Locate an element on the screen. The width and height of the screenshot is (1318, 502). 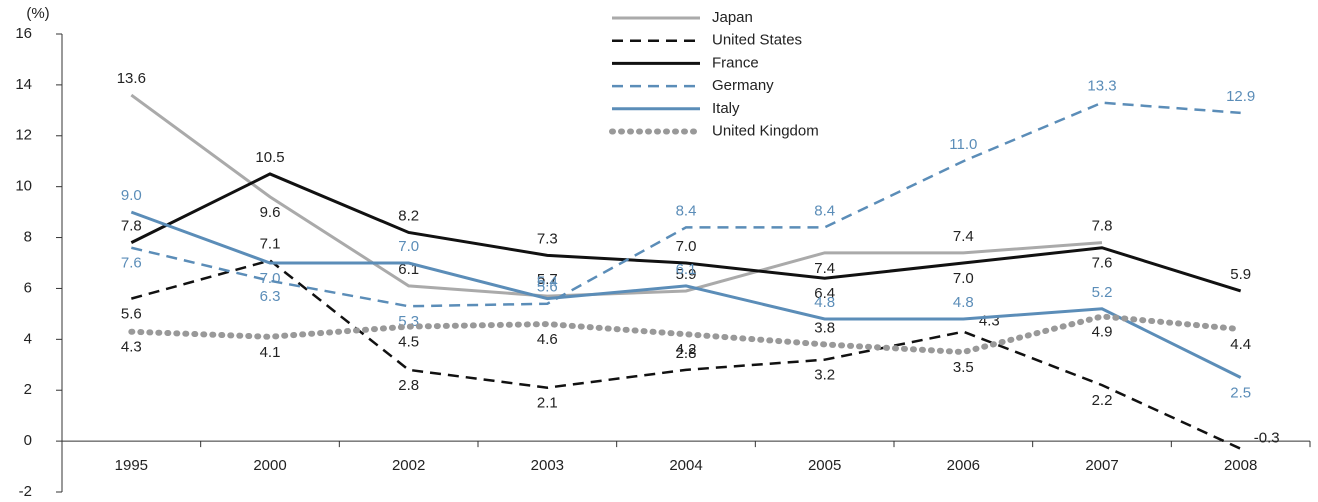
legend-label: Germany is located at coordinates (743, 85).